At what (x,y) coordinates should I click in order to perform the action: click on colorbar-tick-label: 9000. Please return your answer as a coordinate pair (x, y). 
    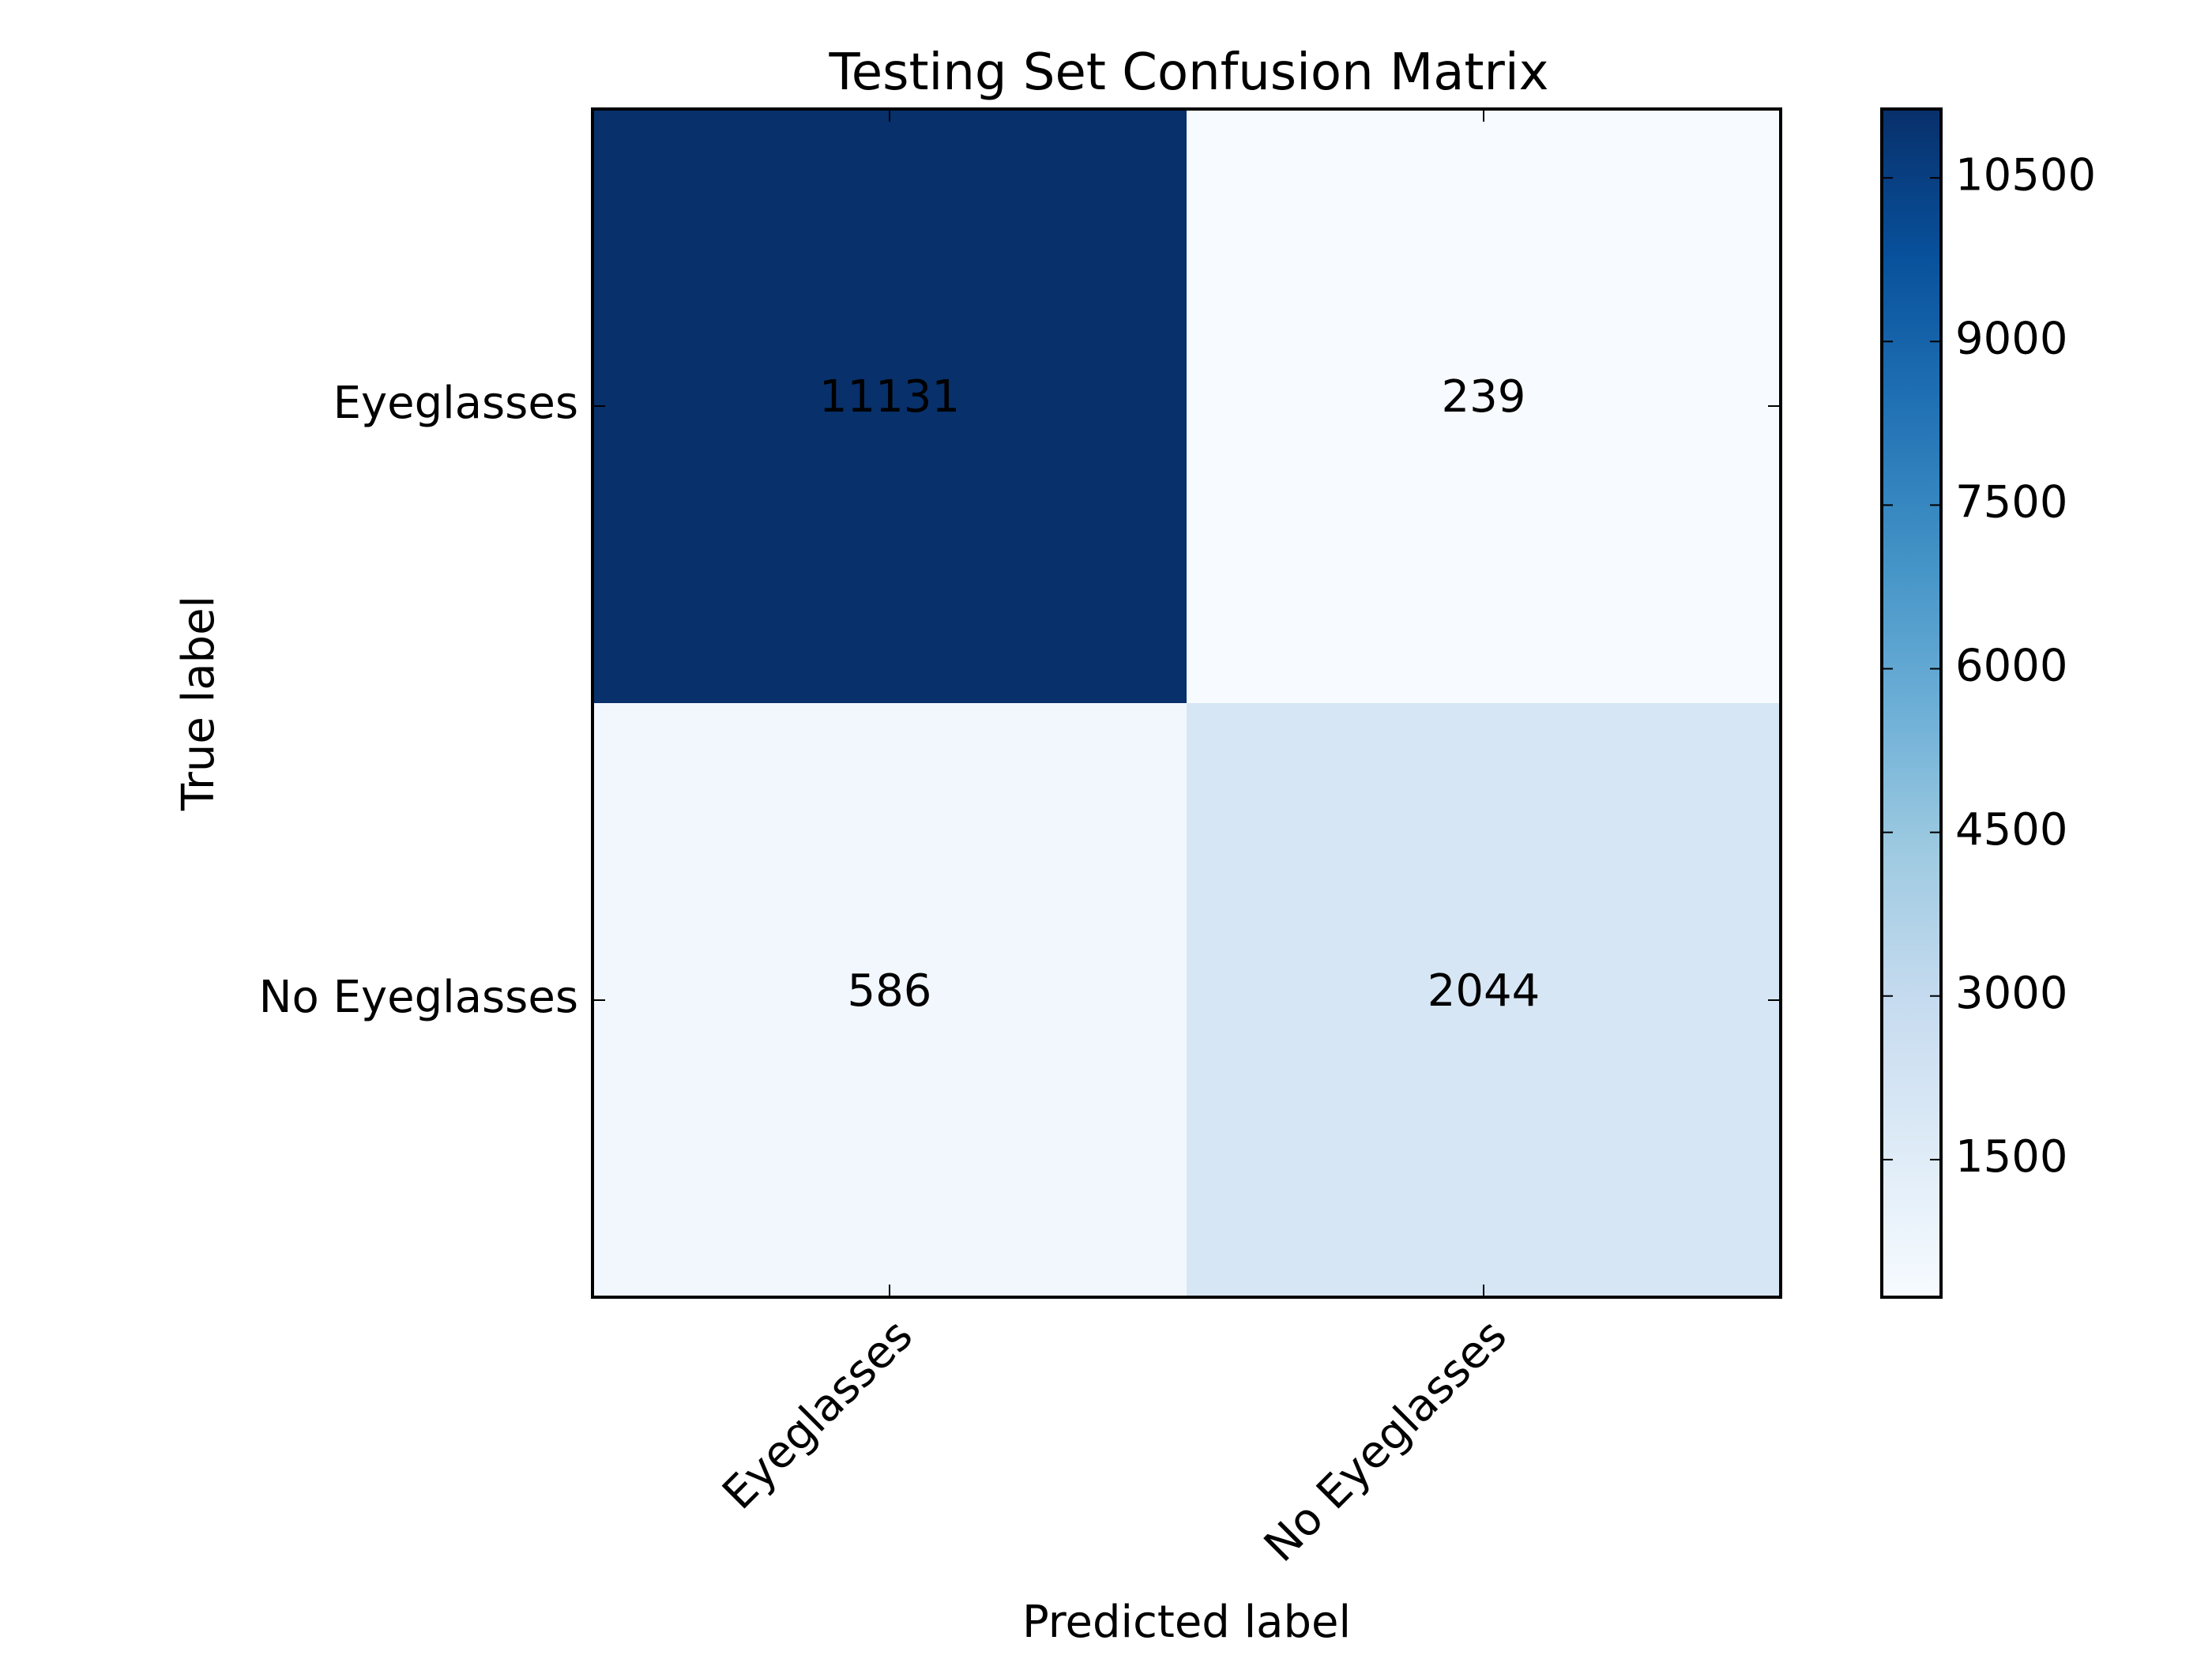
    Looking at the image, I should click on (2012, 339).